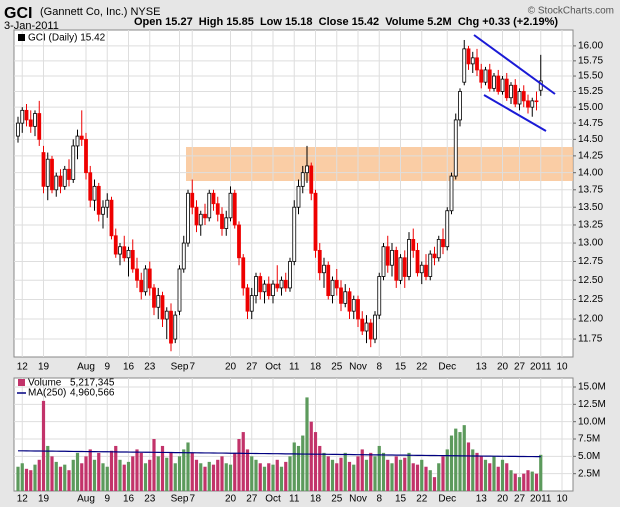 The image size is (620, 507). What do you see at coordinates (401, 367) in the screenshot?
I see `x-tick-label: 15` at bounding box center [401, 367].